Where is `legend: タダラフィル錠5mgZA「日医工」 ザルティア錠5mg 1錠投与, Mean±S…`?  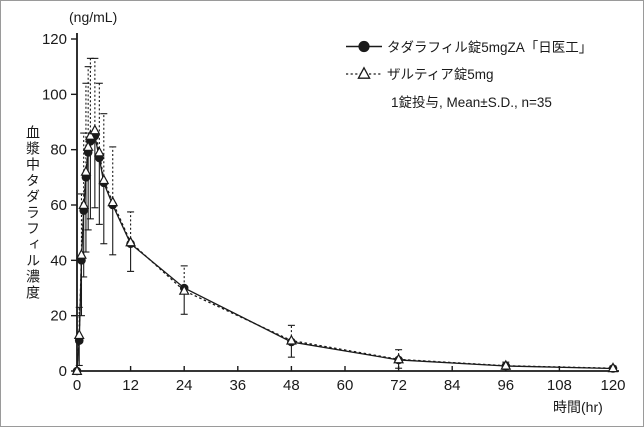
legend: タダラフィル錠5mgZA「日医工」 ザルティア錠5mg 1錠投与, Mean±S… is located at coordinates (468, 74).